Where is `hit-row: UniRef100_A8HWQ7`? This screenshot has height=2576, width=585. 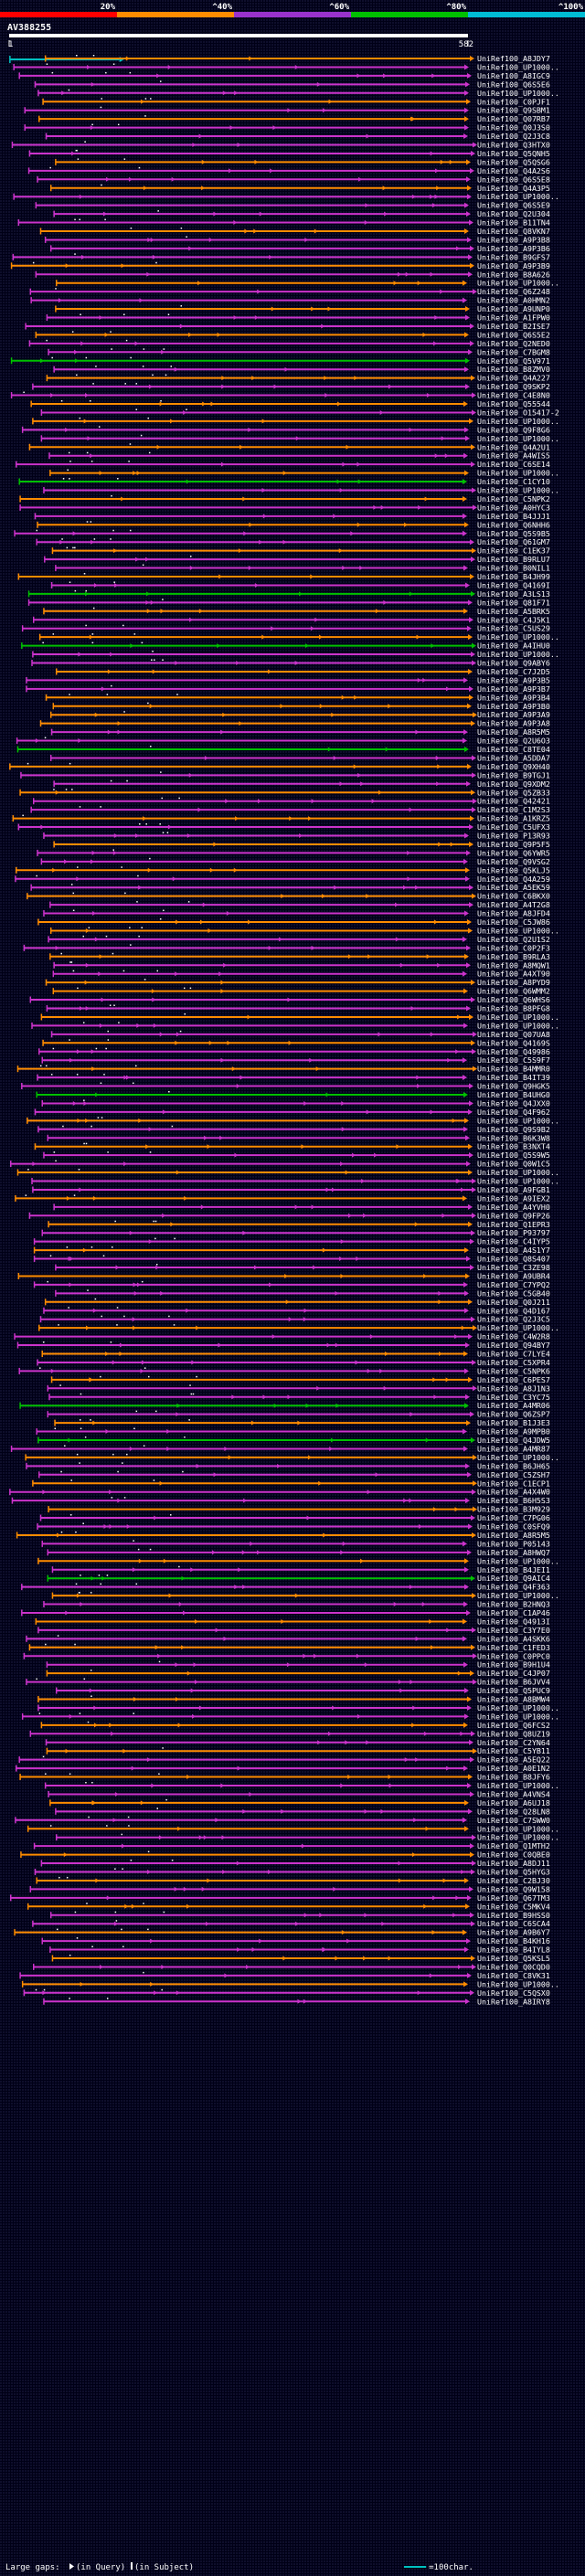
hit-row: UniRef100_A8HWQ7 is located at coordinates (299, 1552).